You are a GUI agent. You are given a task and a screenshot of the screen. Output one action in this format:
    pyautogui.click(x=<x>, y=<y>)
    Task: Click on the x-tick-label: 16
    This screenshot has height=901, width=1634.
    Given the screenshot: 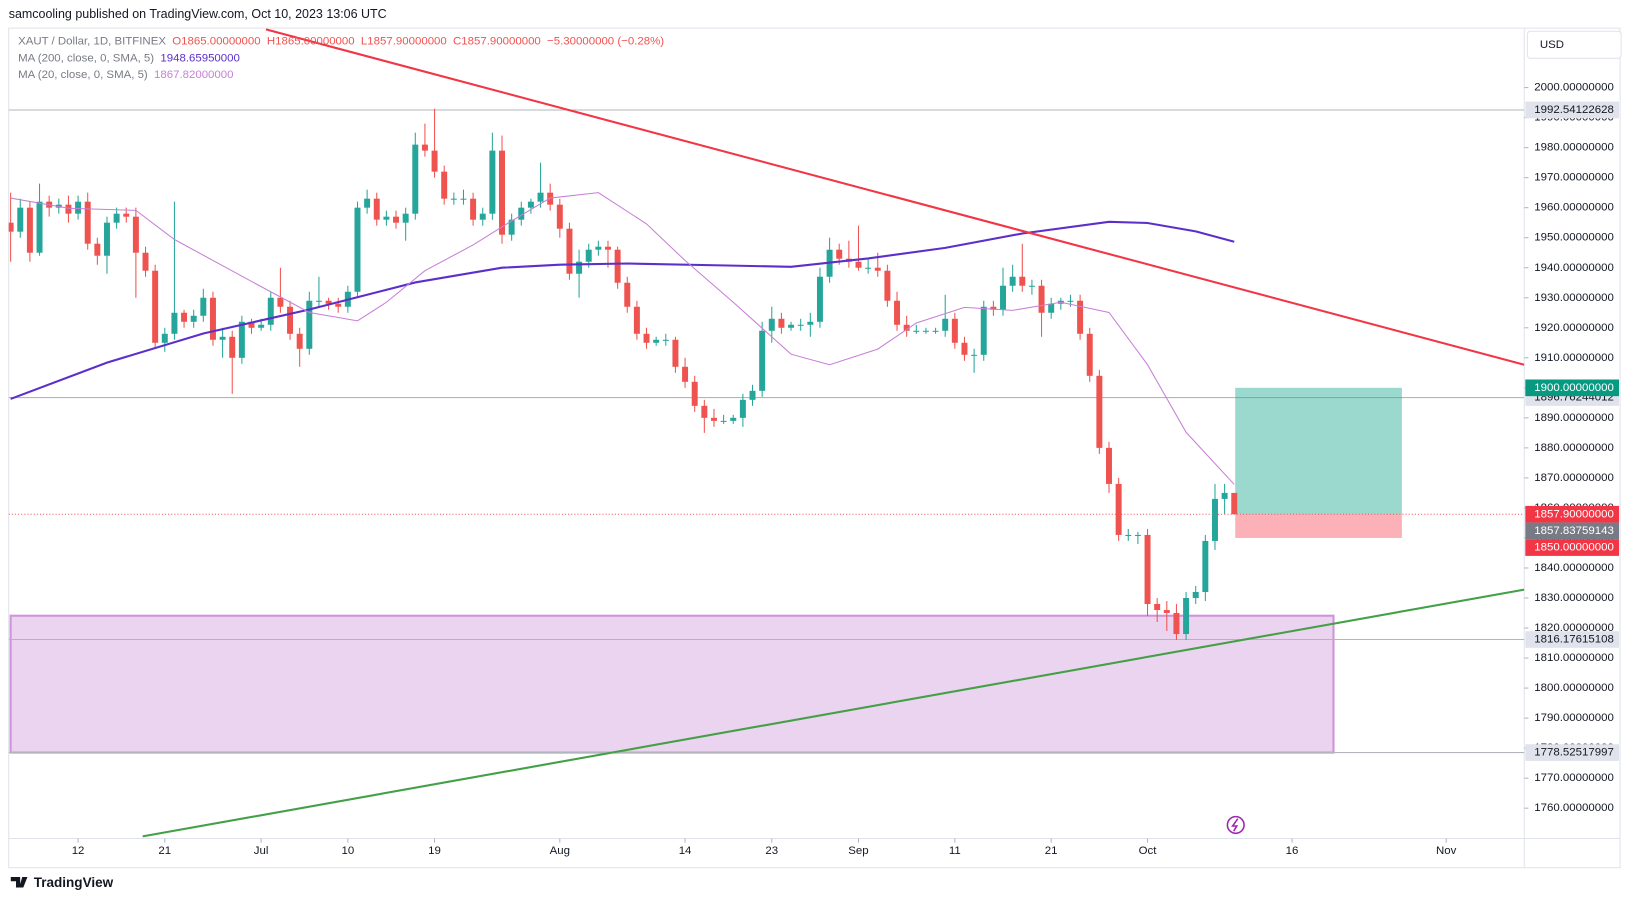 What is the action you would take?
    pyautogui.click(x=1292, y=851)
    